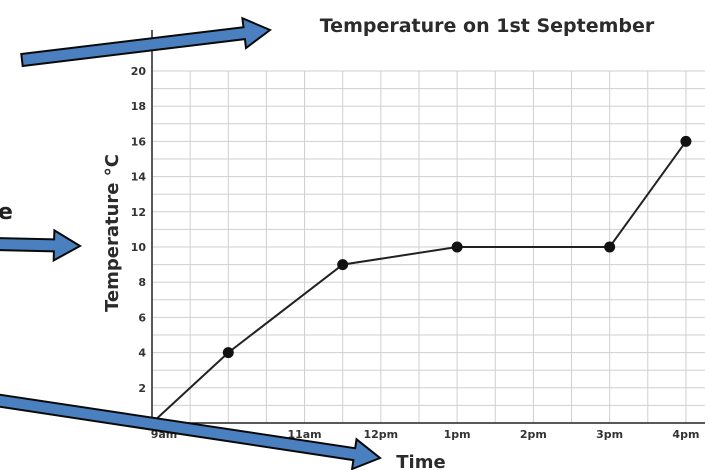 The image size is (709, 470). What do you see at coordinates (420, 461) in the screenshot?
I see `x-axis-label: Time` at bounding box center [420, 461].